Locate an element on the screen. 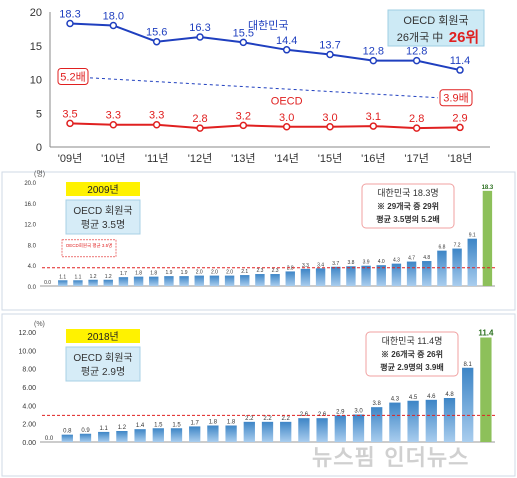  x-tick-label: '09년 is located at coordinates (70, 158).